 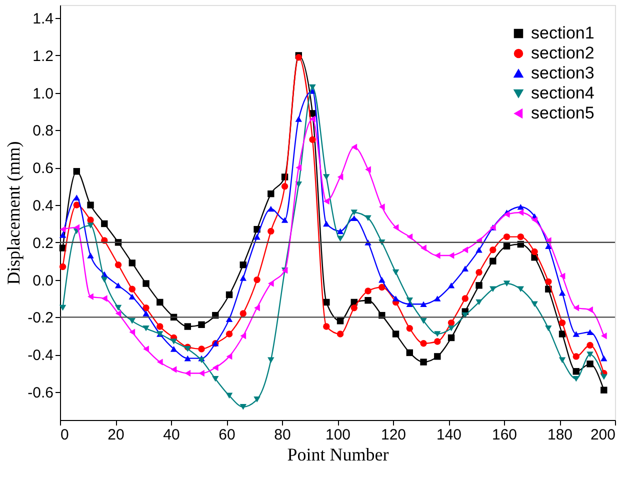 I want to click on legend-label: section4, so click(x=562, y=93).